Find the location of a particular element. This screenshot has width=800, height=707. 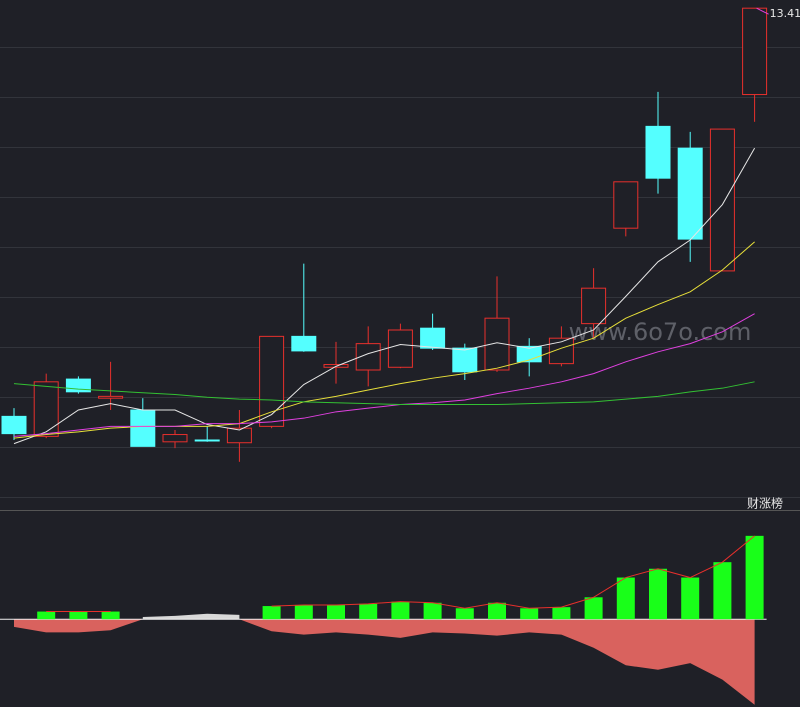

badge: 财涨榜 is located at coordinates (765, 503).